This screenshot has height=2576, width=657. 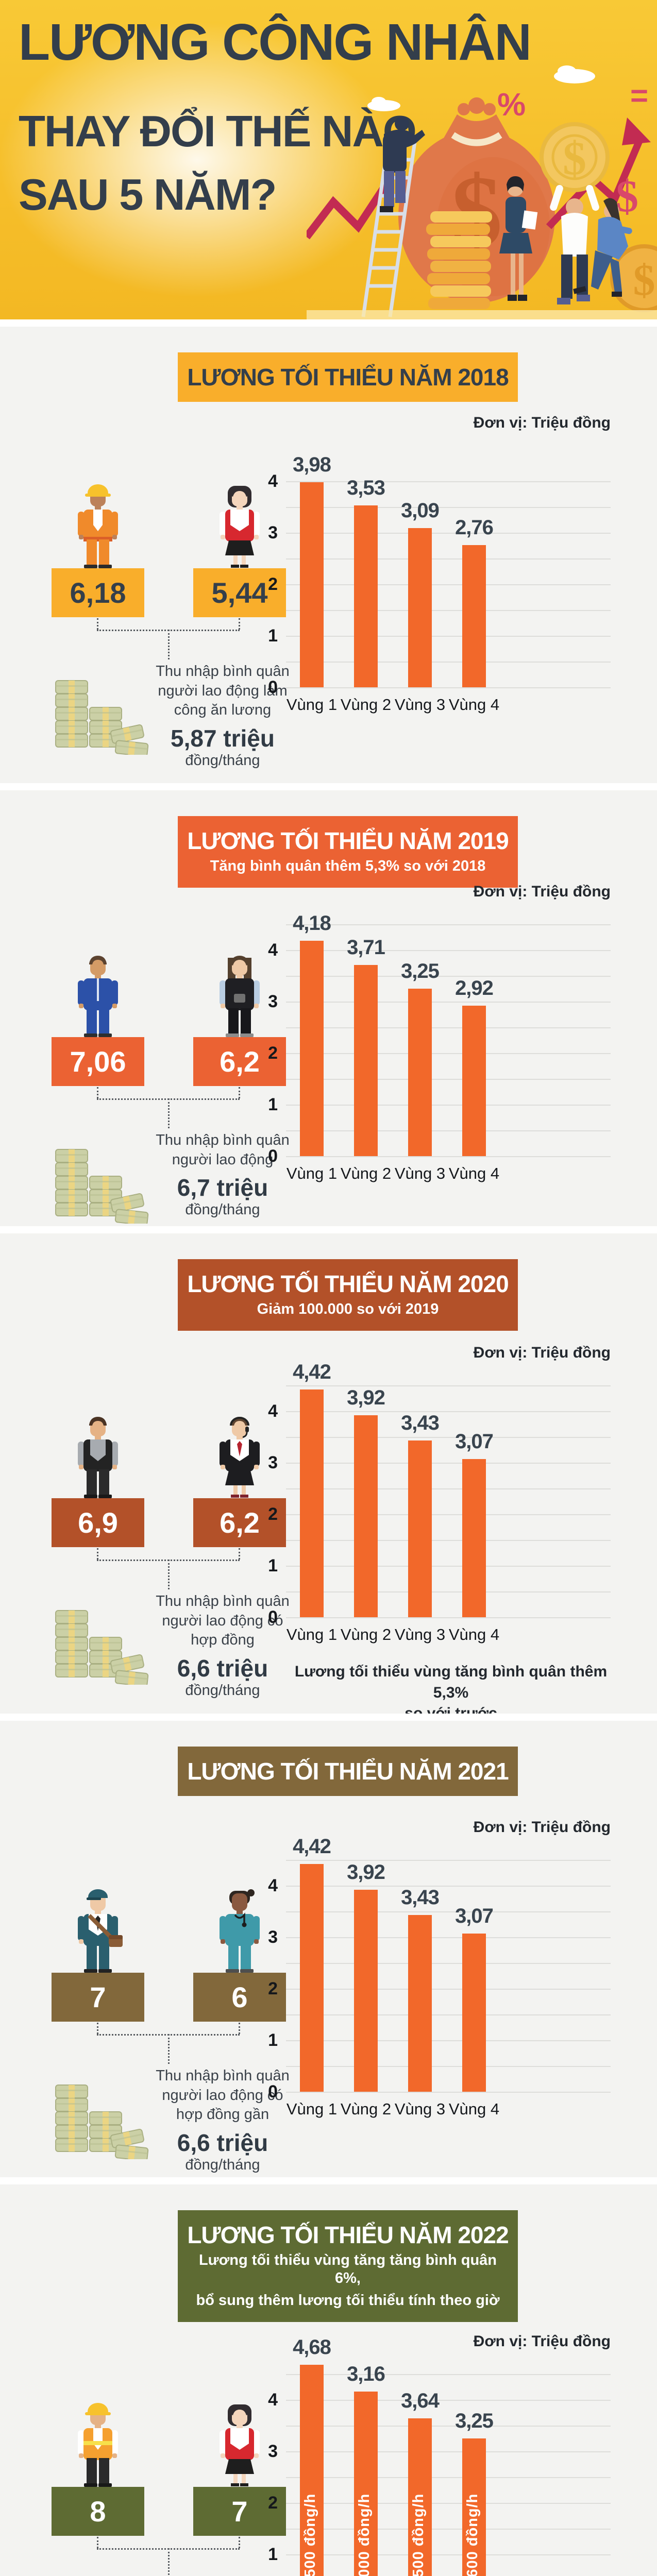 I want to click on female-worker-figure-2021, so click(x=240, y=1931).